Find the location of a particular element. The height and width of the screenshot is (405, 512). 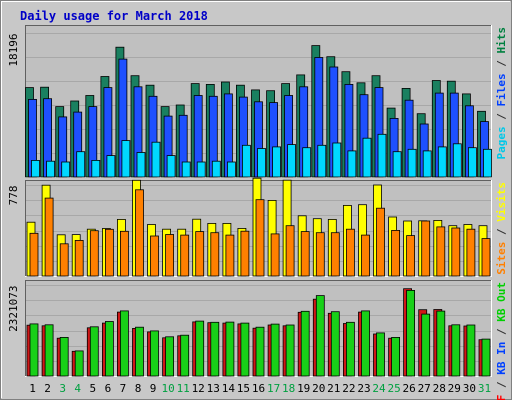

legend-entry: Sites is located at coordinates (501, 258).